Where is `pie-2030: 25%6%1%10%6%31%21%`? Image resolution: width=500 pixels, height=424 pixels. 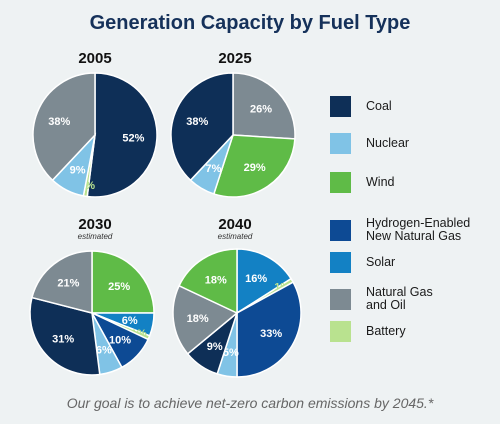 pie-2030: 25%6%1%10%6%31%21% is located at coordinates (92, 313).